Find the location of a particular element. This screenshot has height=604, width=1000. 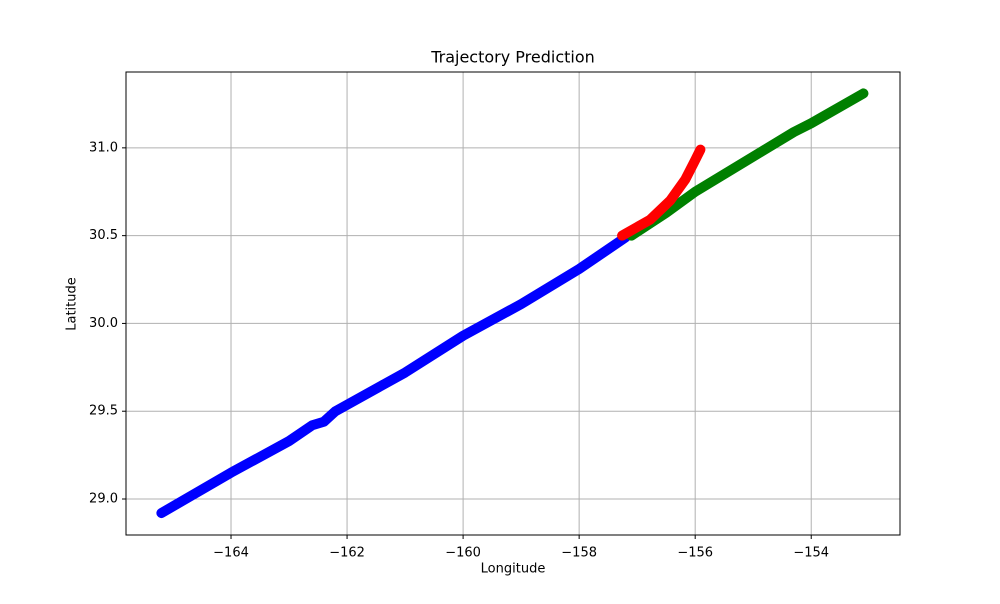

y-tick-label: 29.5 is located at coordinates (103, 411).